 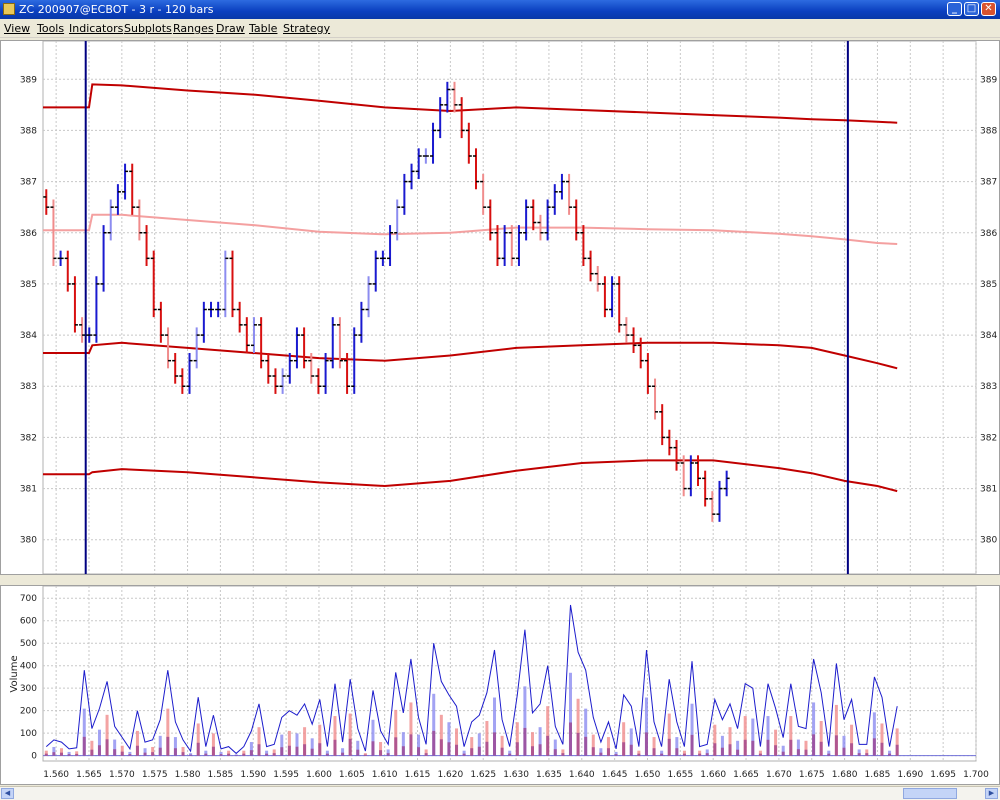 I want to click on price-ytick-right: 383, so click(x=988, y=387).